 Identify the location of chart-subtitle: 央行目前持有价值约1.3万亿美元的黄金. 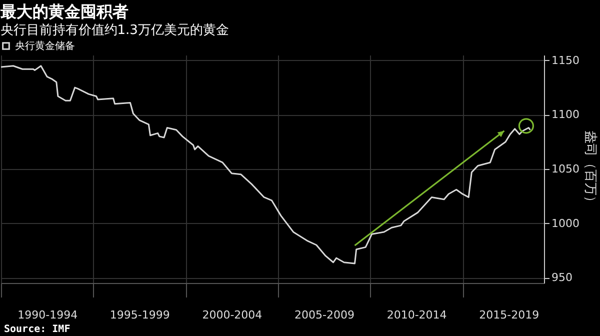
(114, 30).